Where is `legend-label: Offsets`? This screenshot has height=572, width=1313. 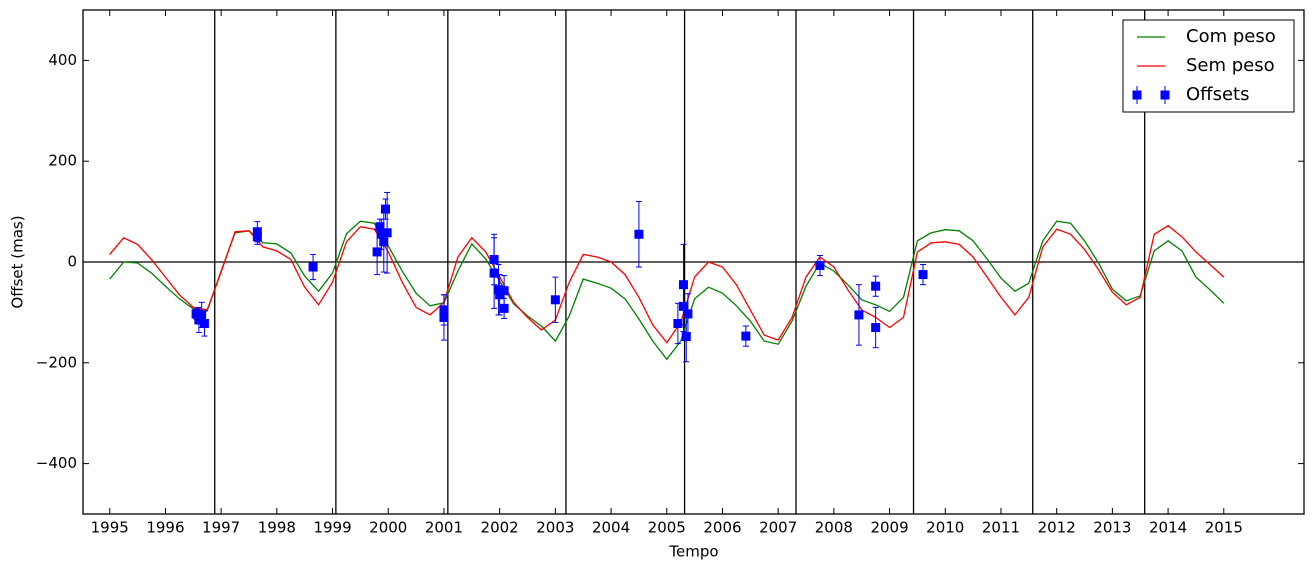 legend-label: Offsets is located at coordinates (1217, 94).